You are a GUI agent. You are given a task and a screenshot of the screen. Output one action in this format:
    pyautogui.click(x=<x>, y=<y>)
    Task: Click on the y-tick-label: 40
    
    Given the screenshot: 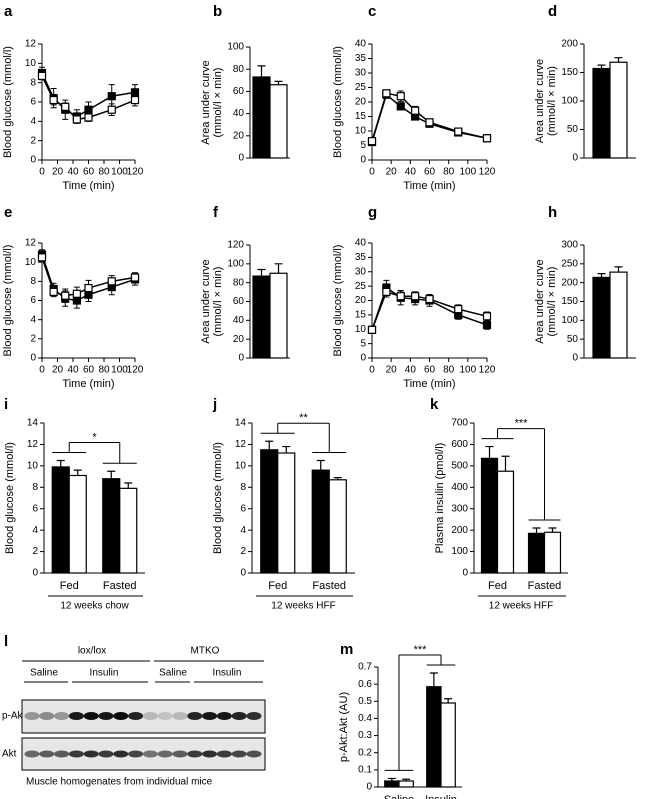 What is the action you would take?
    pyautogui.click(x=239, y=113)
    